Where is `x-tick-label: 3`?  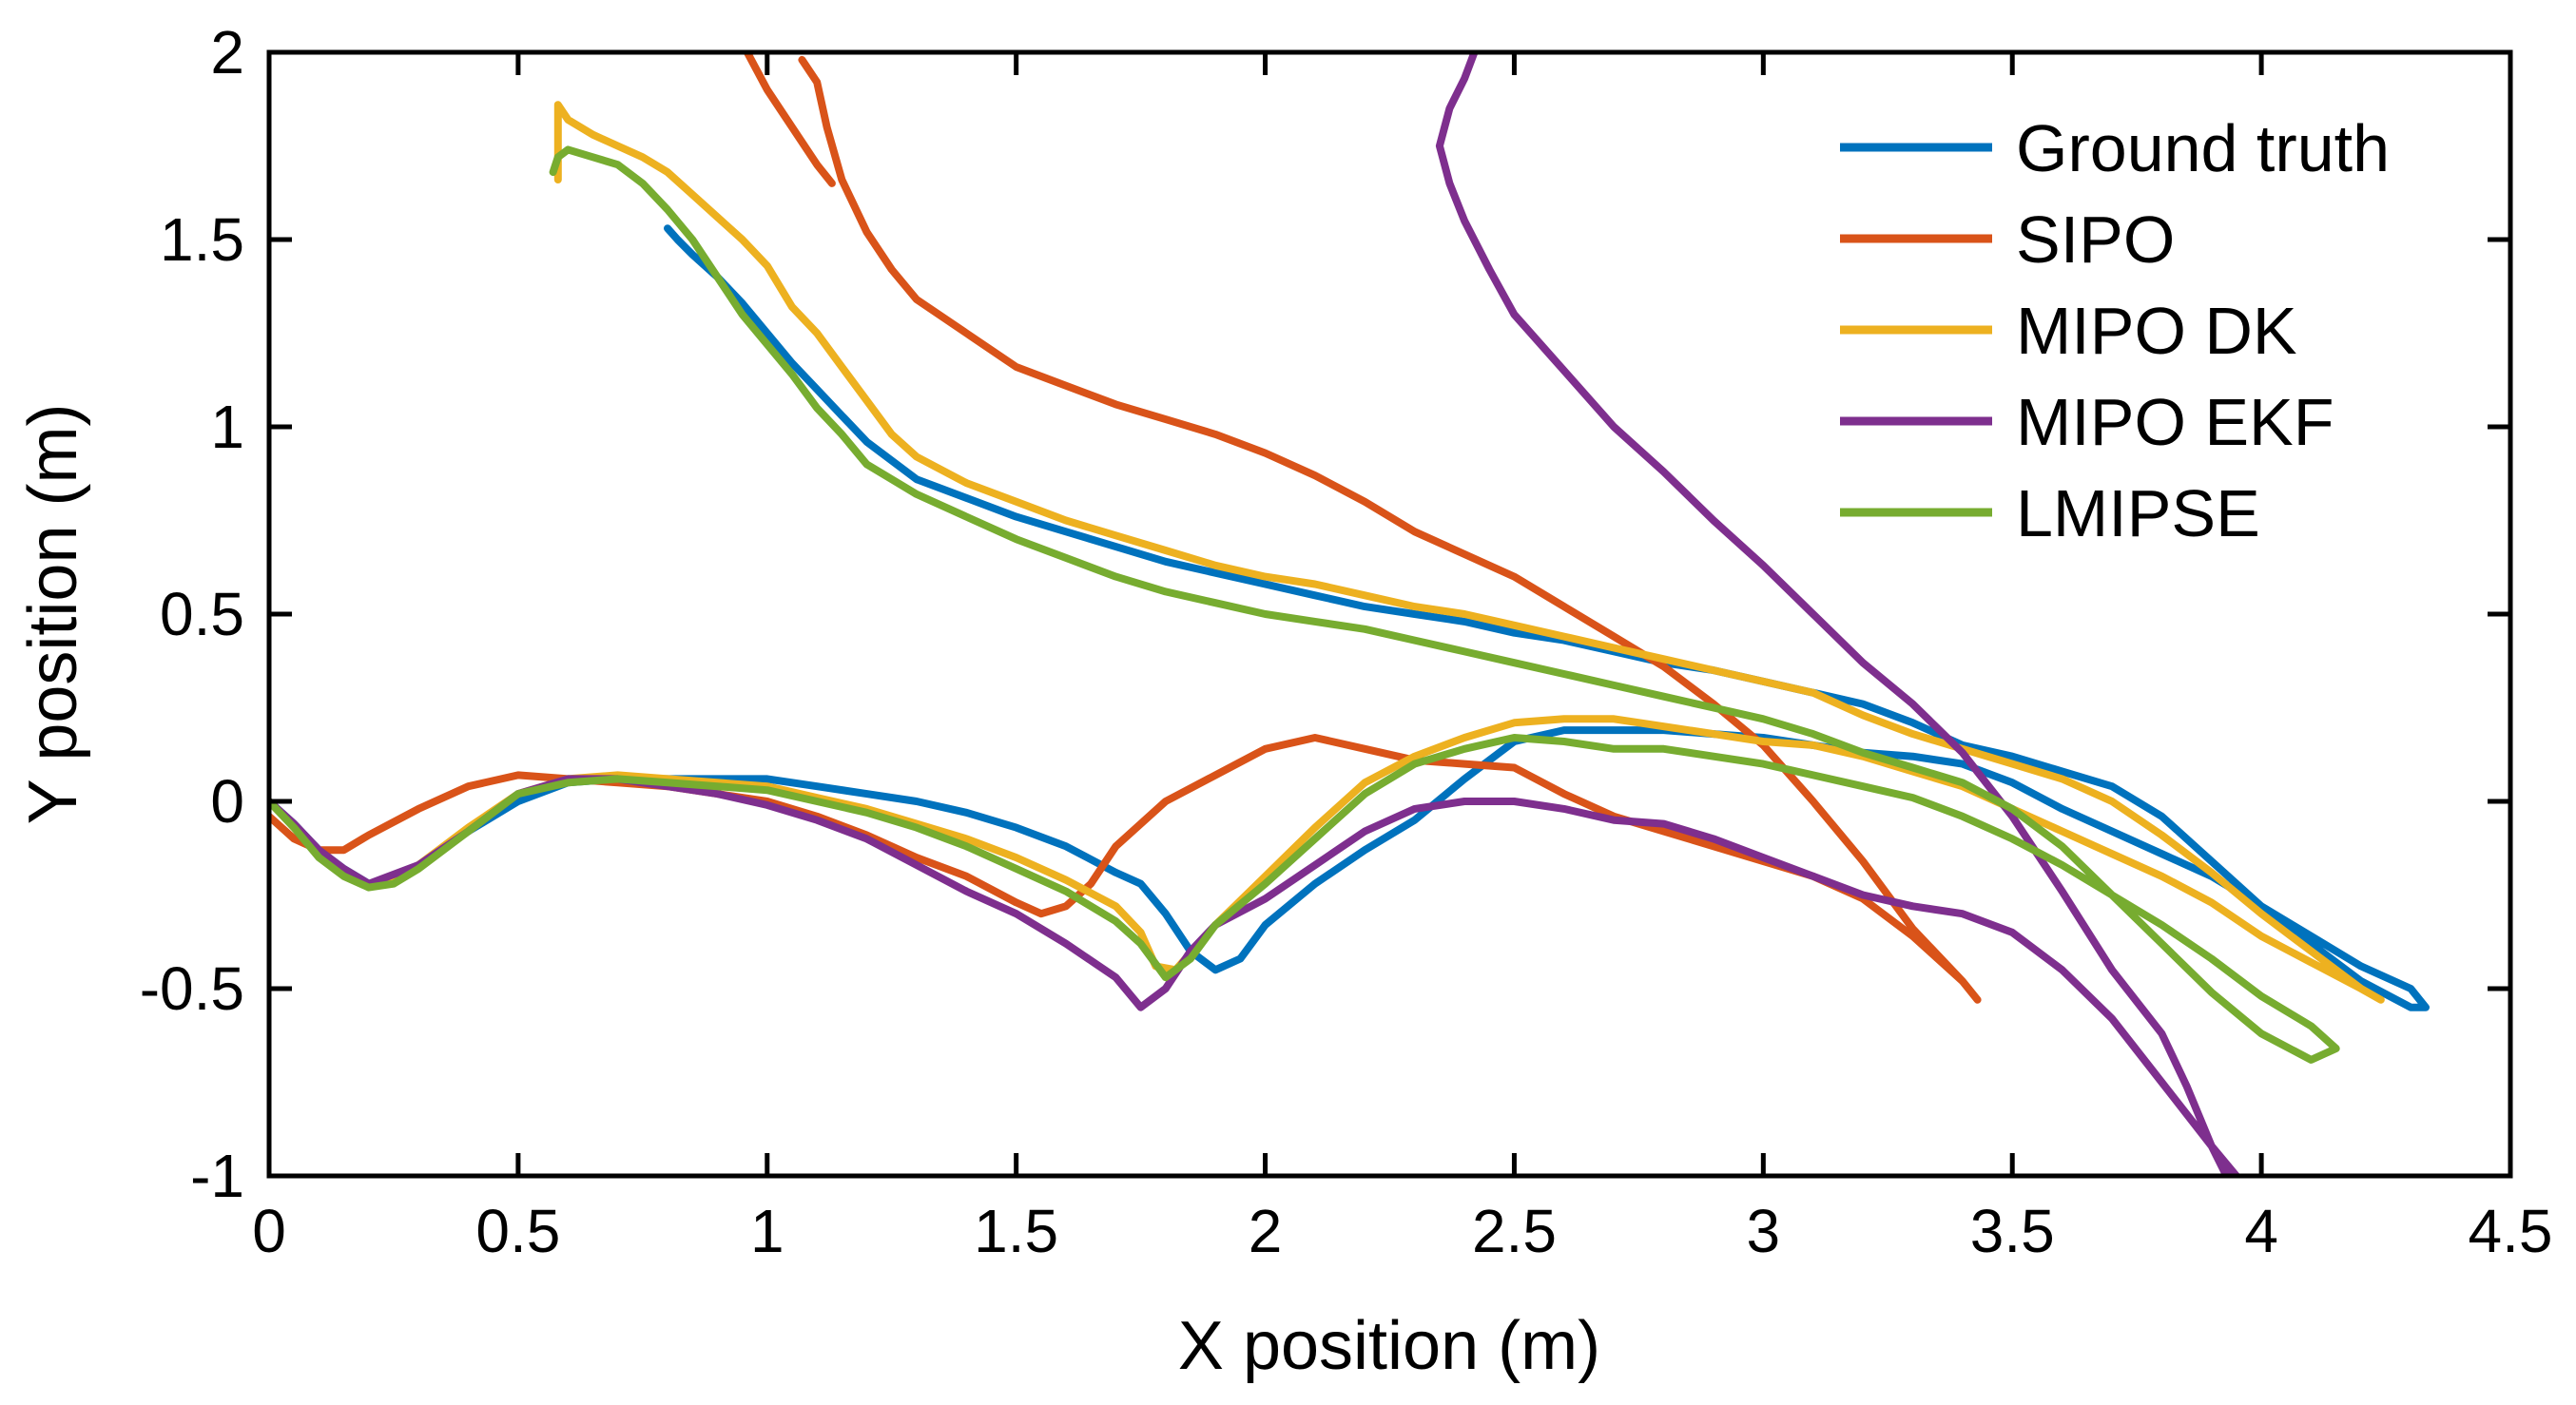 x-tick-label: 3 is located at coordinates (1764, 1231).